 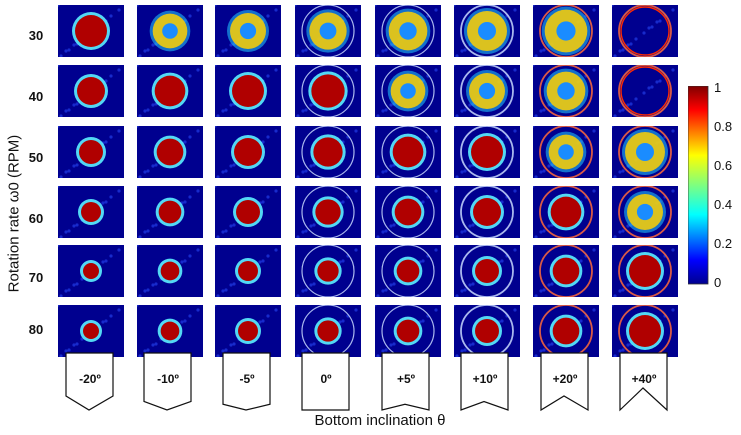 I want to click on row-label-50: 50, so click(x=36, y=157).